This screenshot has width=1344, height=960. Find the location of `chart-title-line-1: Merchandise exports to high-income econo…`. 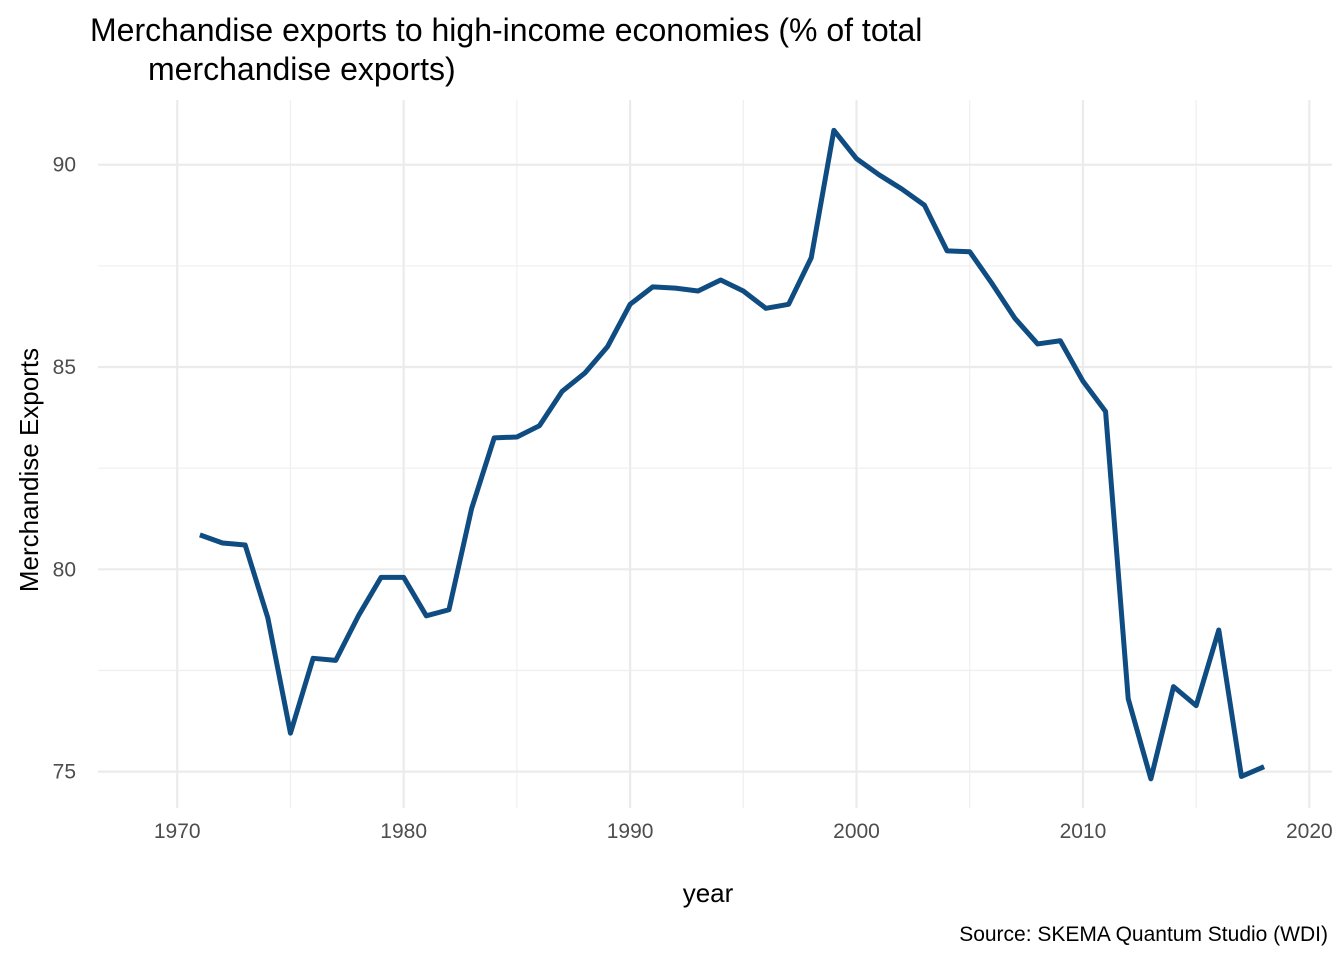

chart-title-line-1: Merchandise exports to high-income econo… is located at coordinates (506, 30).